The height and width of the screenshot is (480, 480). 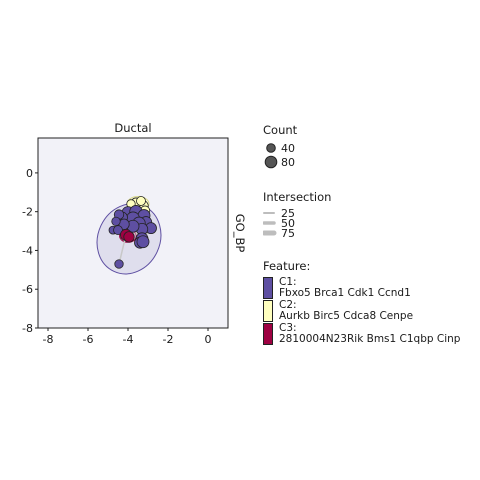 What do you see at coordinates (29, 173) in the screenshot?
I see `y-tick-label: 0` at bounding box center [29, 173].